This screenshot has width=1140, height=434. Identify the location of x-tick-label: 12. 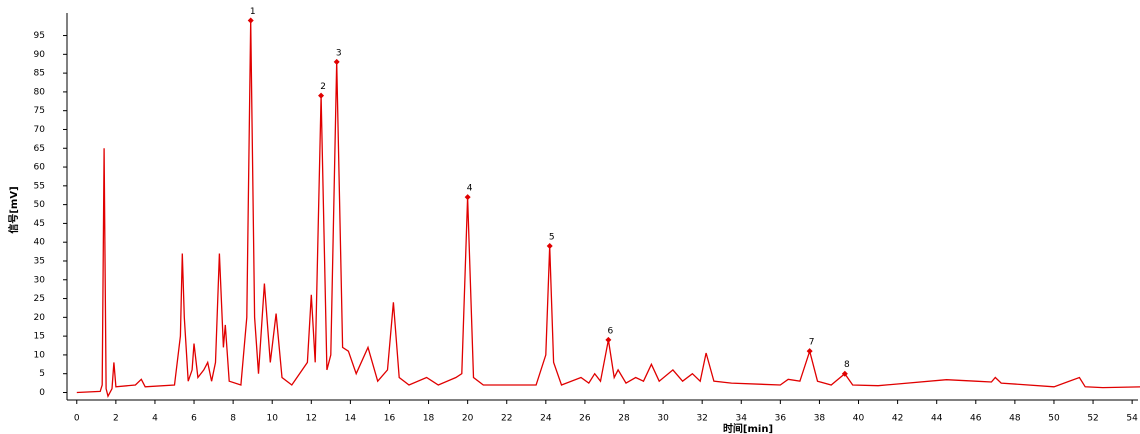
(311, 419).